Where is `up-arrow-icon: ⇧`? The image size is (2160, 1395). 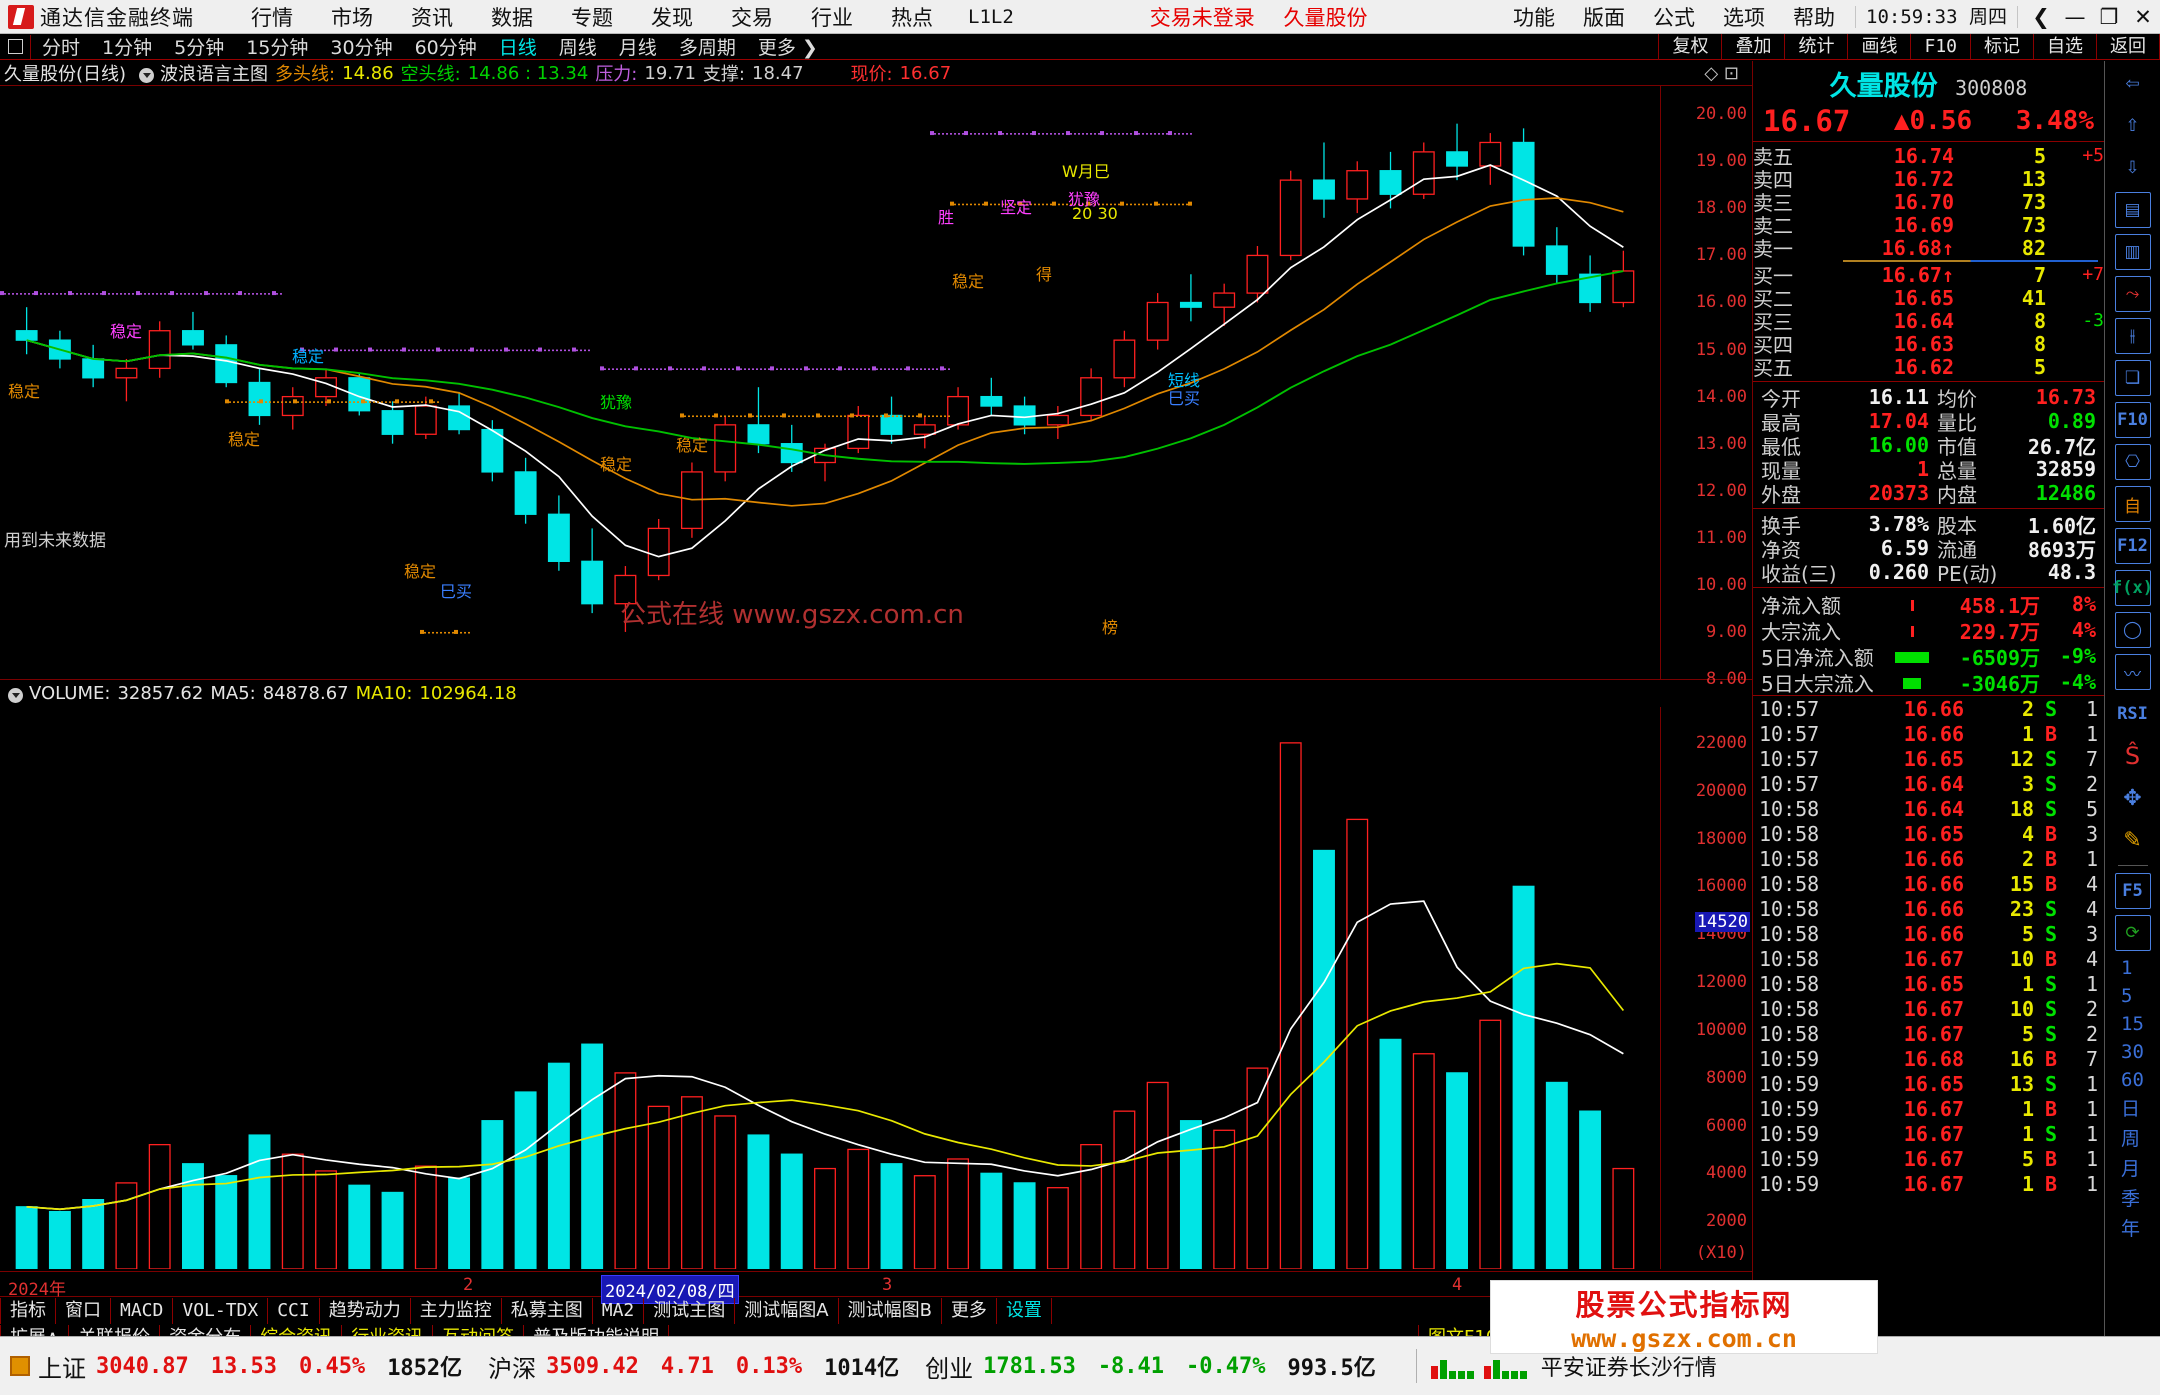
up-arrow-icon: ⇧ is located at coordinates (2132, 126).